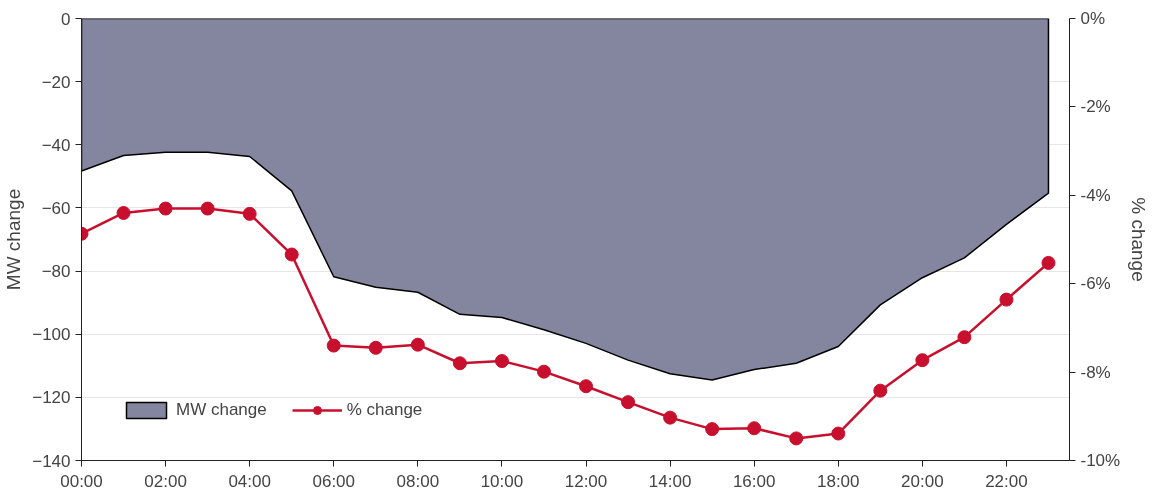  Describe the element at coordinates (66, 19) in the screenshot. I see `y-tick-label: 0` at that location.